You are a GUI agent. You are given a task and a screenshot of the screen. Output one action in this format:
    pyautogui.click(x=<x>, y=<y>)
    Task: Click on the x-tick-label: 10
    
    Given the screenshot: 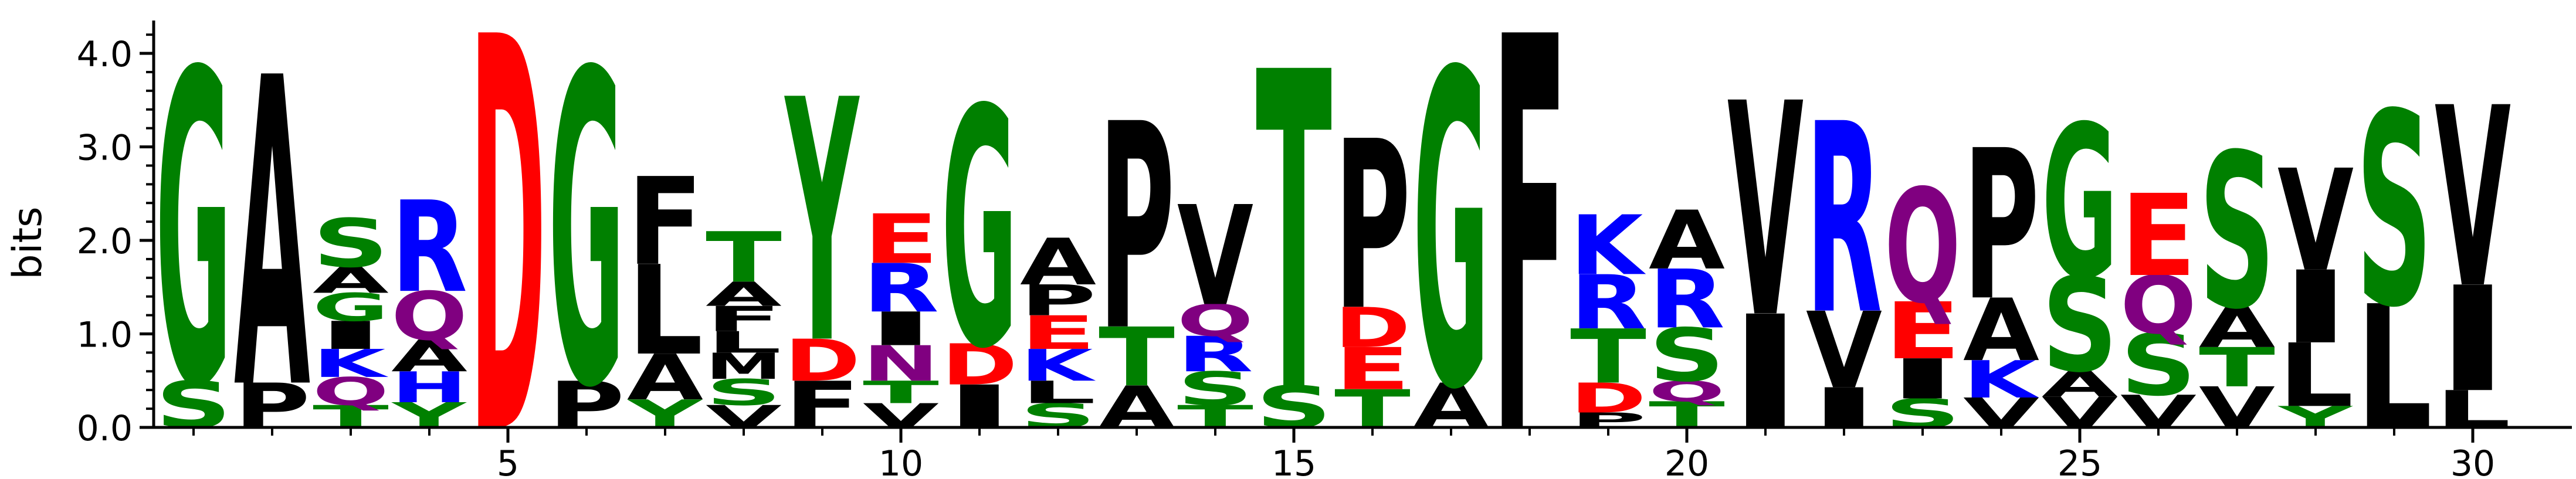 What is the action you would take?
    pyautogui.click(x=901, y=461)
    